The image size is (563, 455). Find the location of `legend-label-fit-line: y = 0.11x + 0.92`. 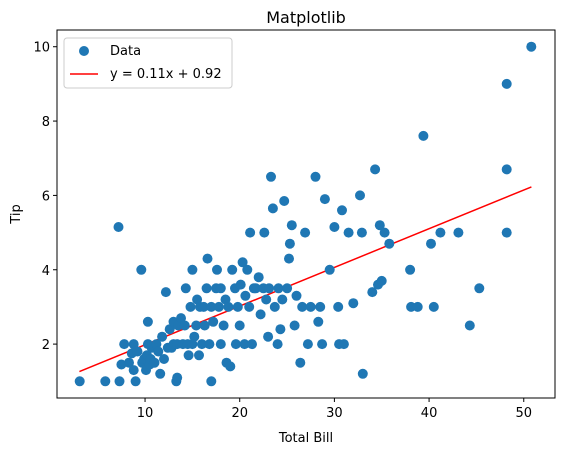

legend-label-fit-line: y = 0.11x + 0.92 is located at coordinates (166, 74).